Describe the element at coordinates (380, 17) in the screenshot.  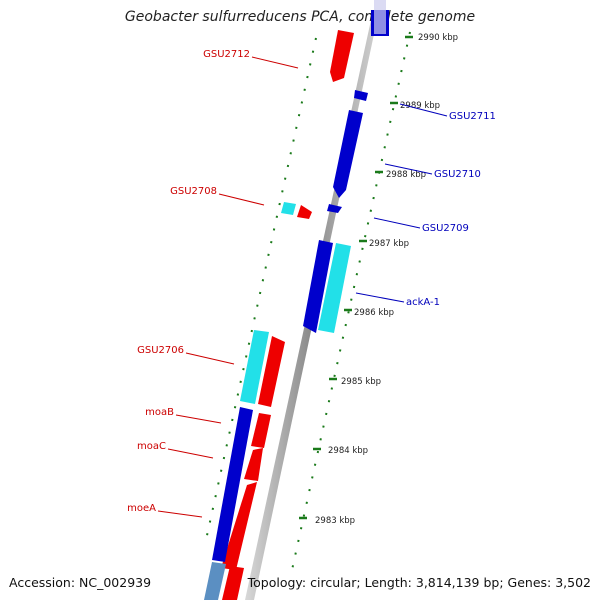
I see `gene-block-top-faded` at that location.